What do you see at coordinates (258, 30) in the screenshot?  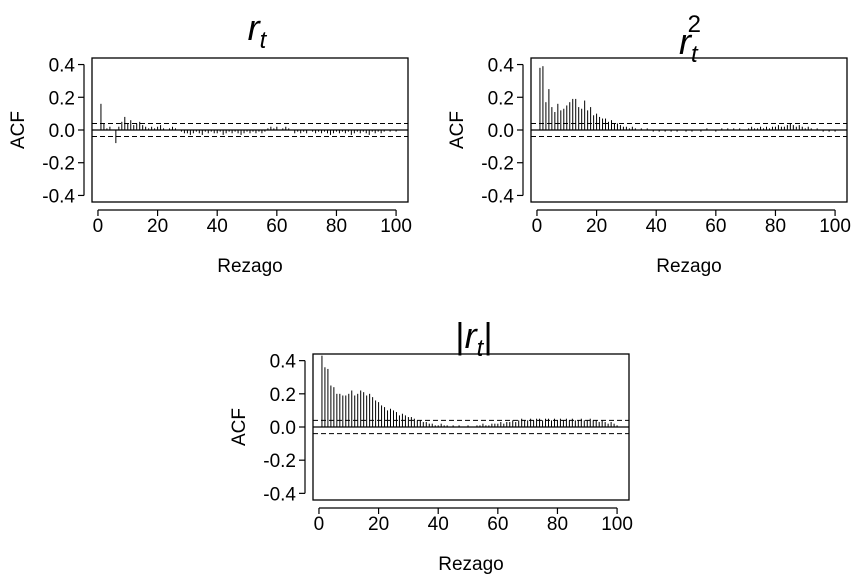 I see `panel-title: rt` at bounding box center [258, 30].